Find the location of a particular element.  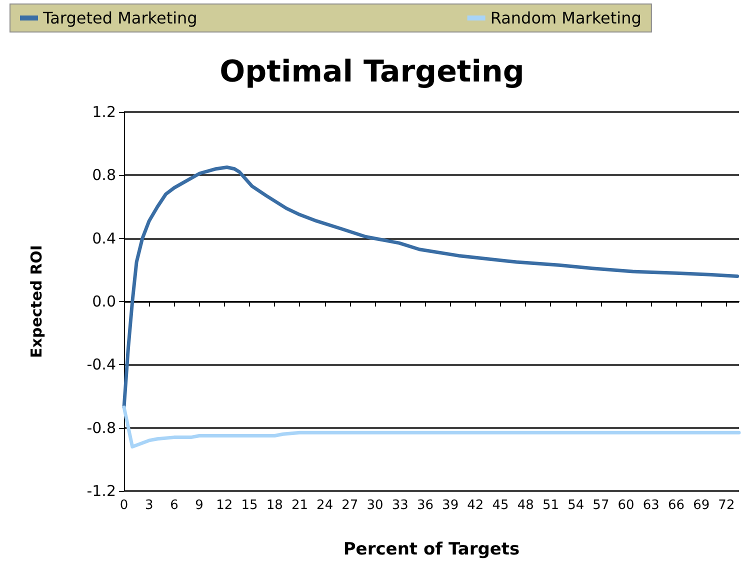

x-tick-label: 9 is located at coordinates (199, 505).